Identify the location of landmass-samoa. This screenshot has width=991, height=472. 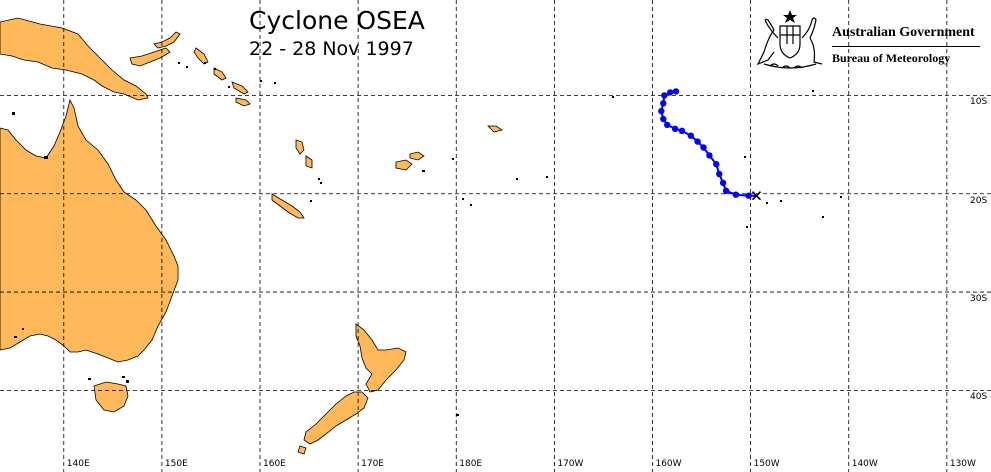
(495, 129).